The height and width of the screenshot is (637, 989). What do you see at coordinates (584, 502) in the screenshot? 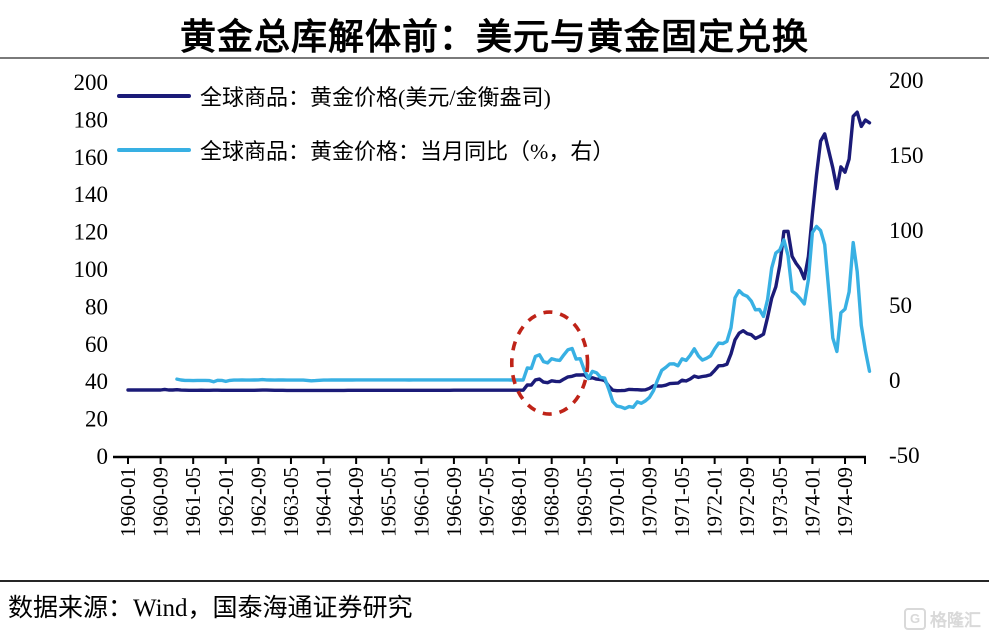
I see `x-tick-label: 1969-05` at bounding box center [584, 502].